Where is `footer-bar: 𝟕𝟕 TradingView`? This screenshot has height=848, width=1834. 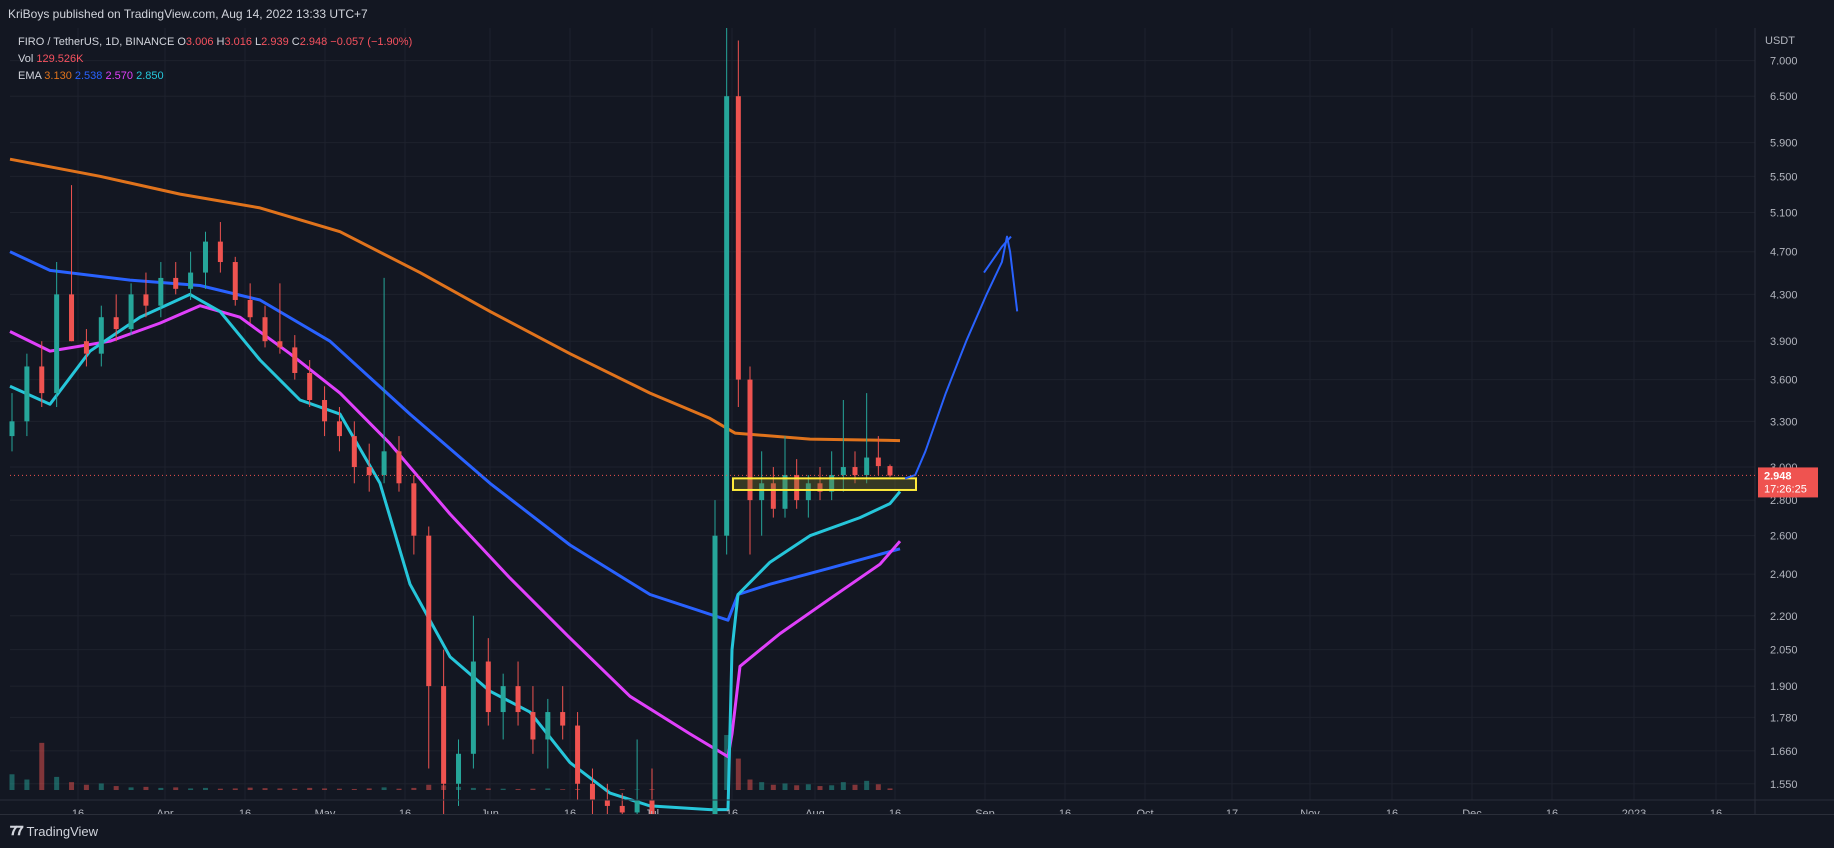 footer-bar: 𝟕𝟕 TradingView is located at coordinates (917, 831).